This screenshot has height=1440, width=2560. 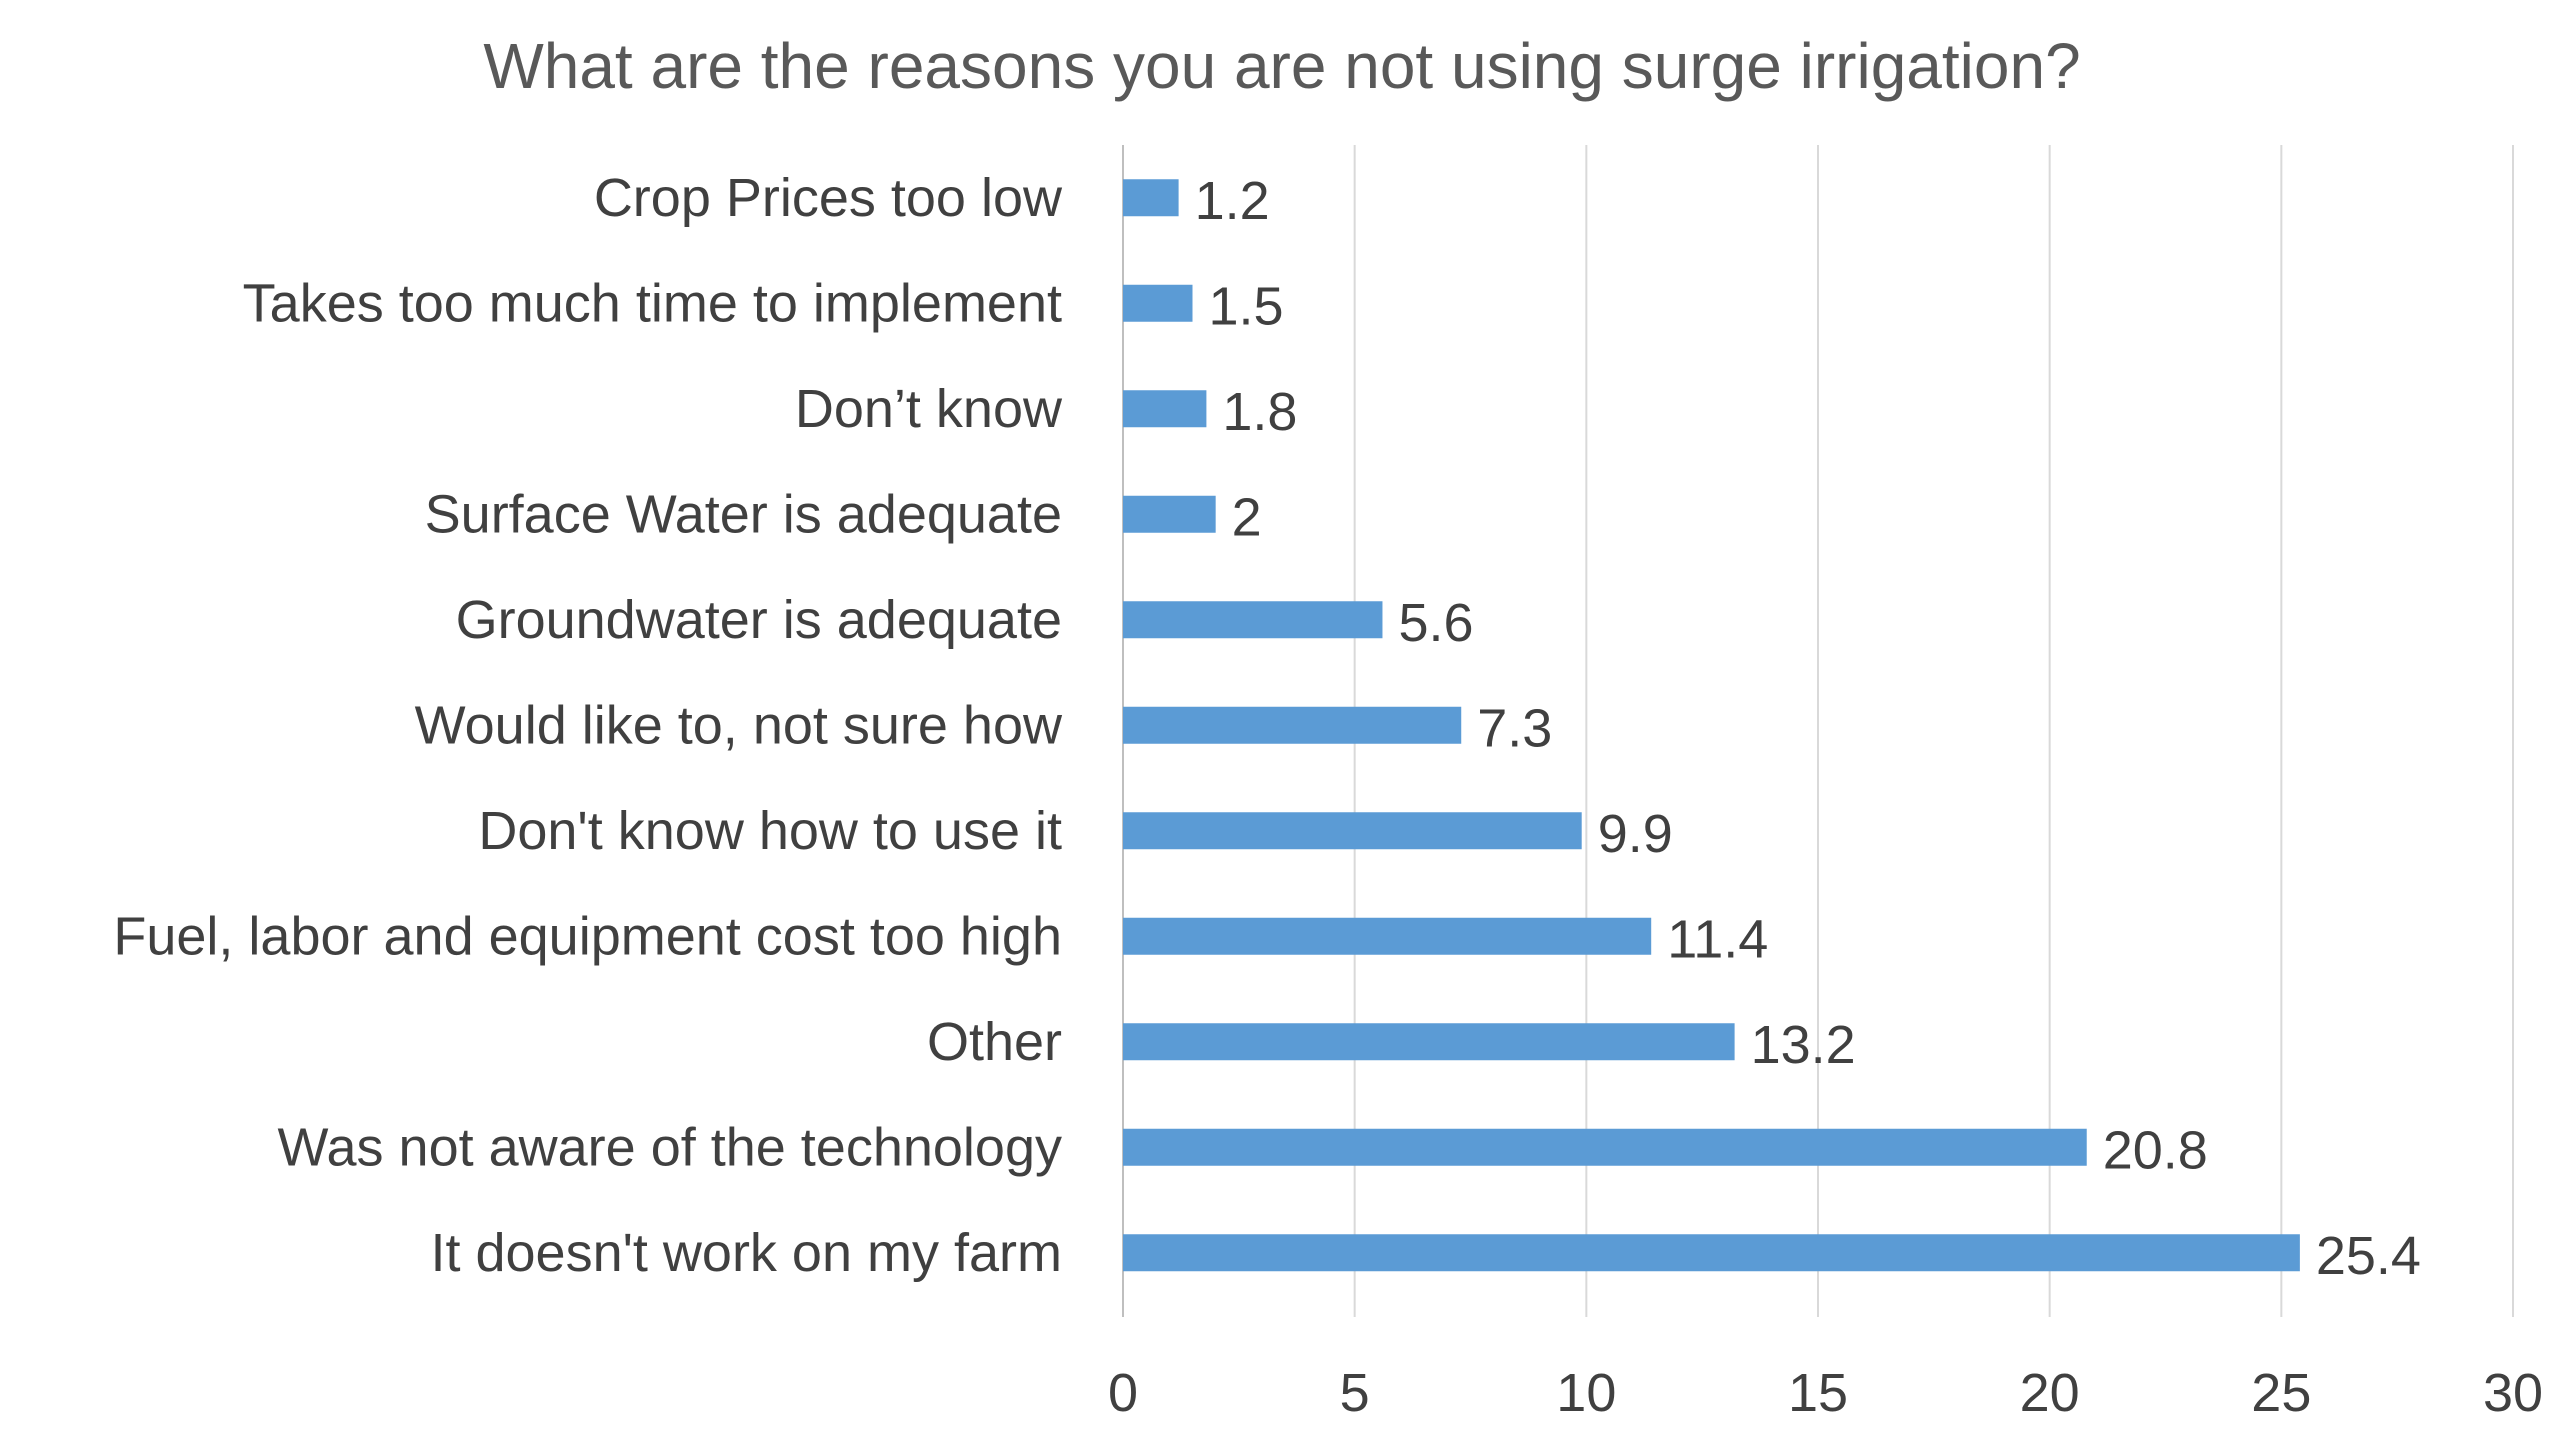 What do you see at coordinates (652, 303) in the screenshot?
I see `category-label: Takes too much time to implement` at bounding box center [652, 303].